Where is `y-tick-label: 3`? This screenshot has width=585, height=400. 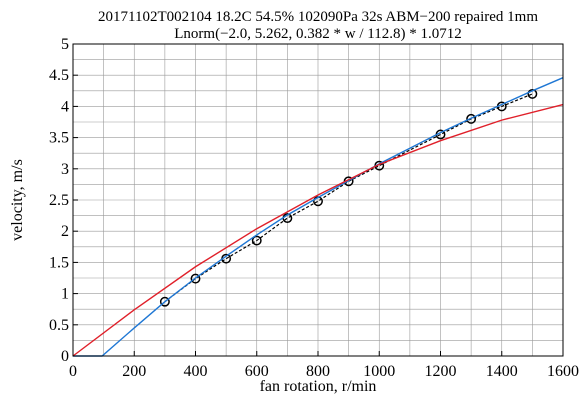 y-tick-label: 3 is located at coordinates (65, 169).